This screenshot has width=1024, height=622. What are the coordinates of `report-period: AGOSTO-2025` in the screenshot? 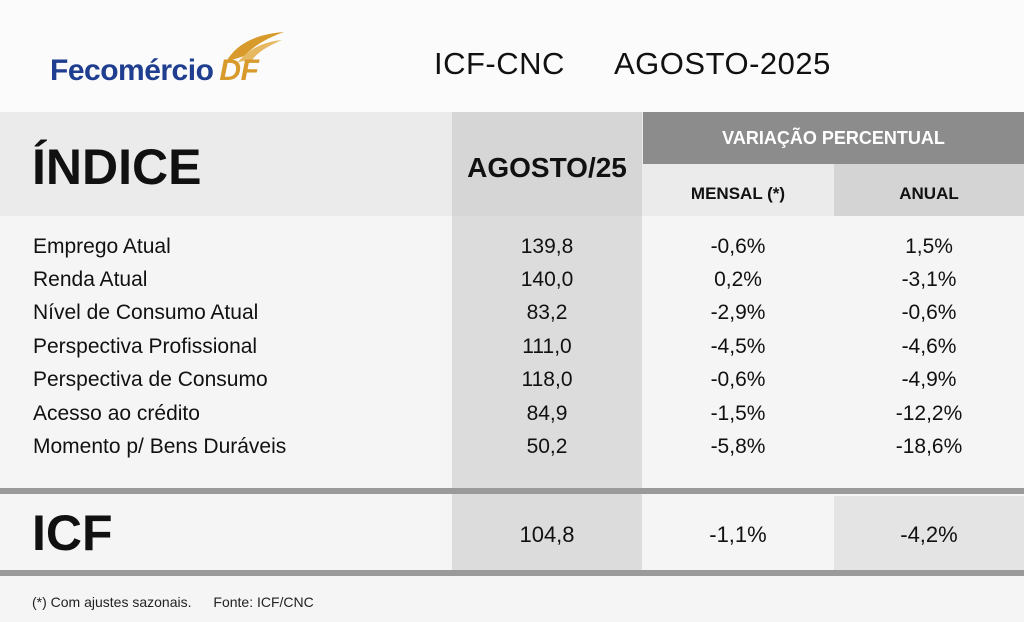 It's located at (722, 63).